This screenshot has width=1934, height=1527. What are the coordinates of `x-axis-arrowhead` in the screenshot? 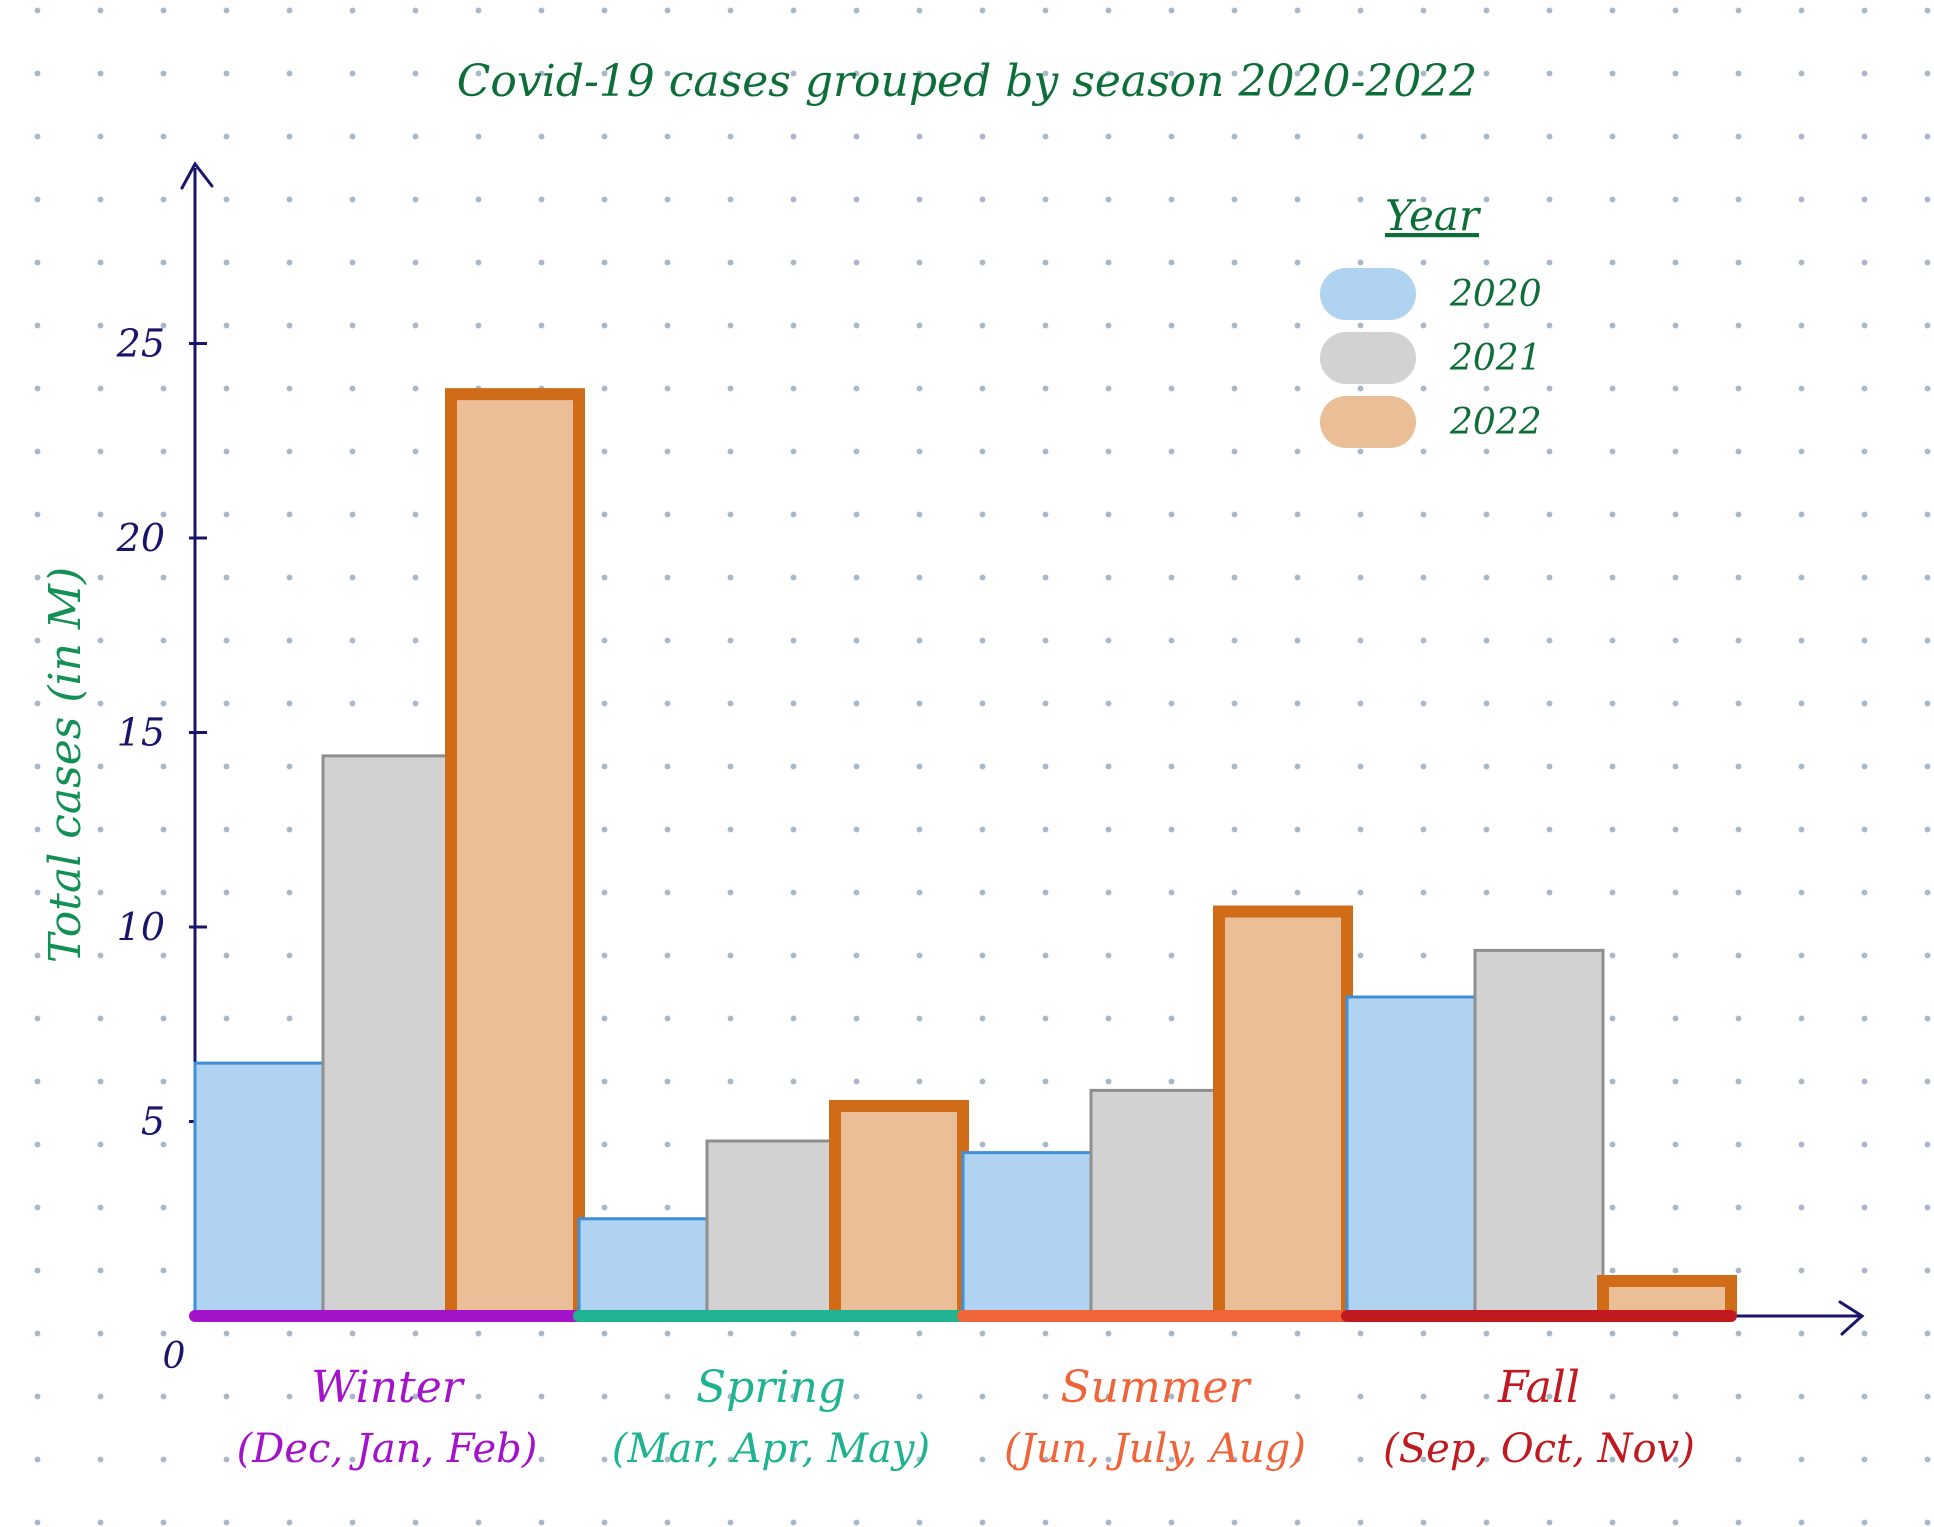 It's located at (1851, 1318).